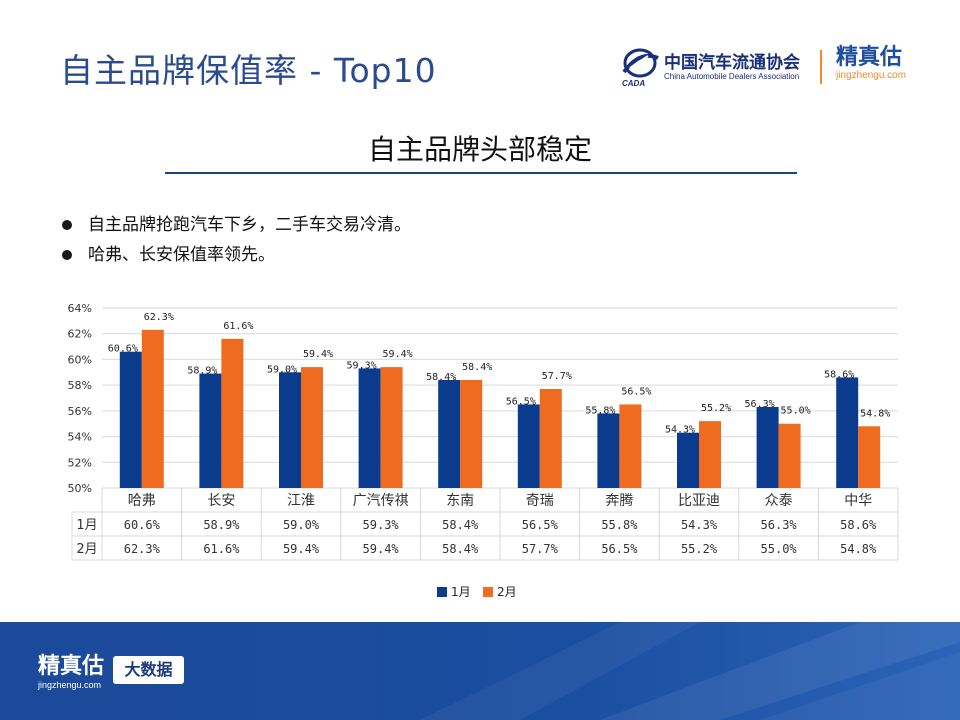 The height and width of the screenshot is (720, 960). Describe the element at coordinates (70, 685) in the screenshot. I see `footer-logo-url: jingzhengu.com` at that location.